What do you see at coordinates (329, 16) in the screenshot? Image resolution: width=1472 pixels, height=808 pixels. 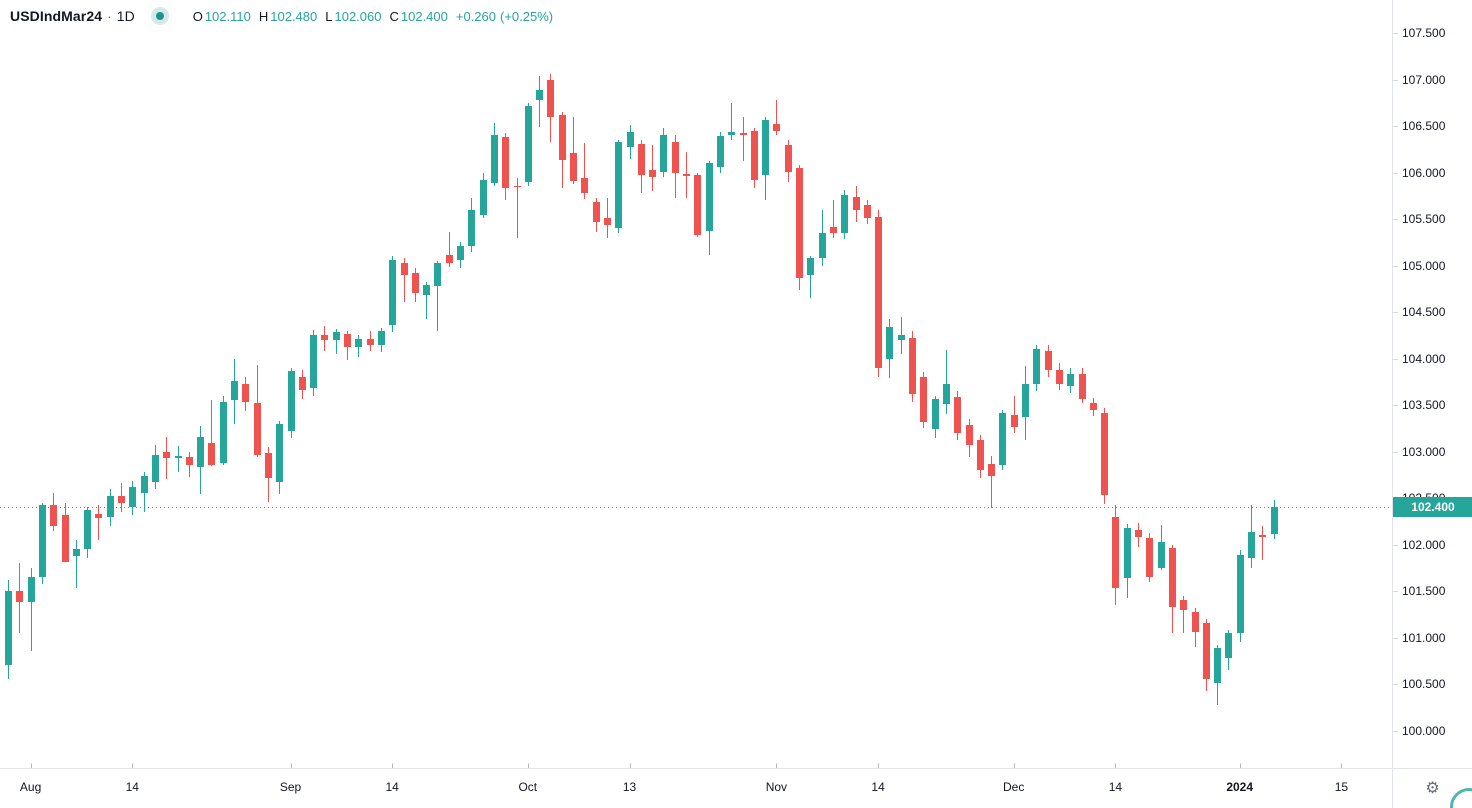 I see `low-label: L` at bounding box center [329, 16].